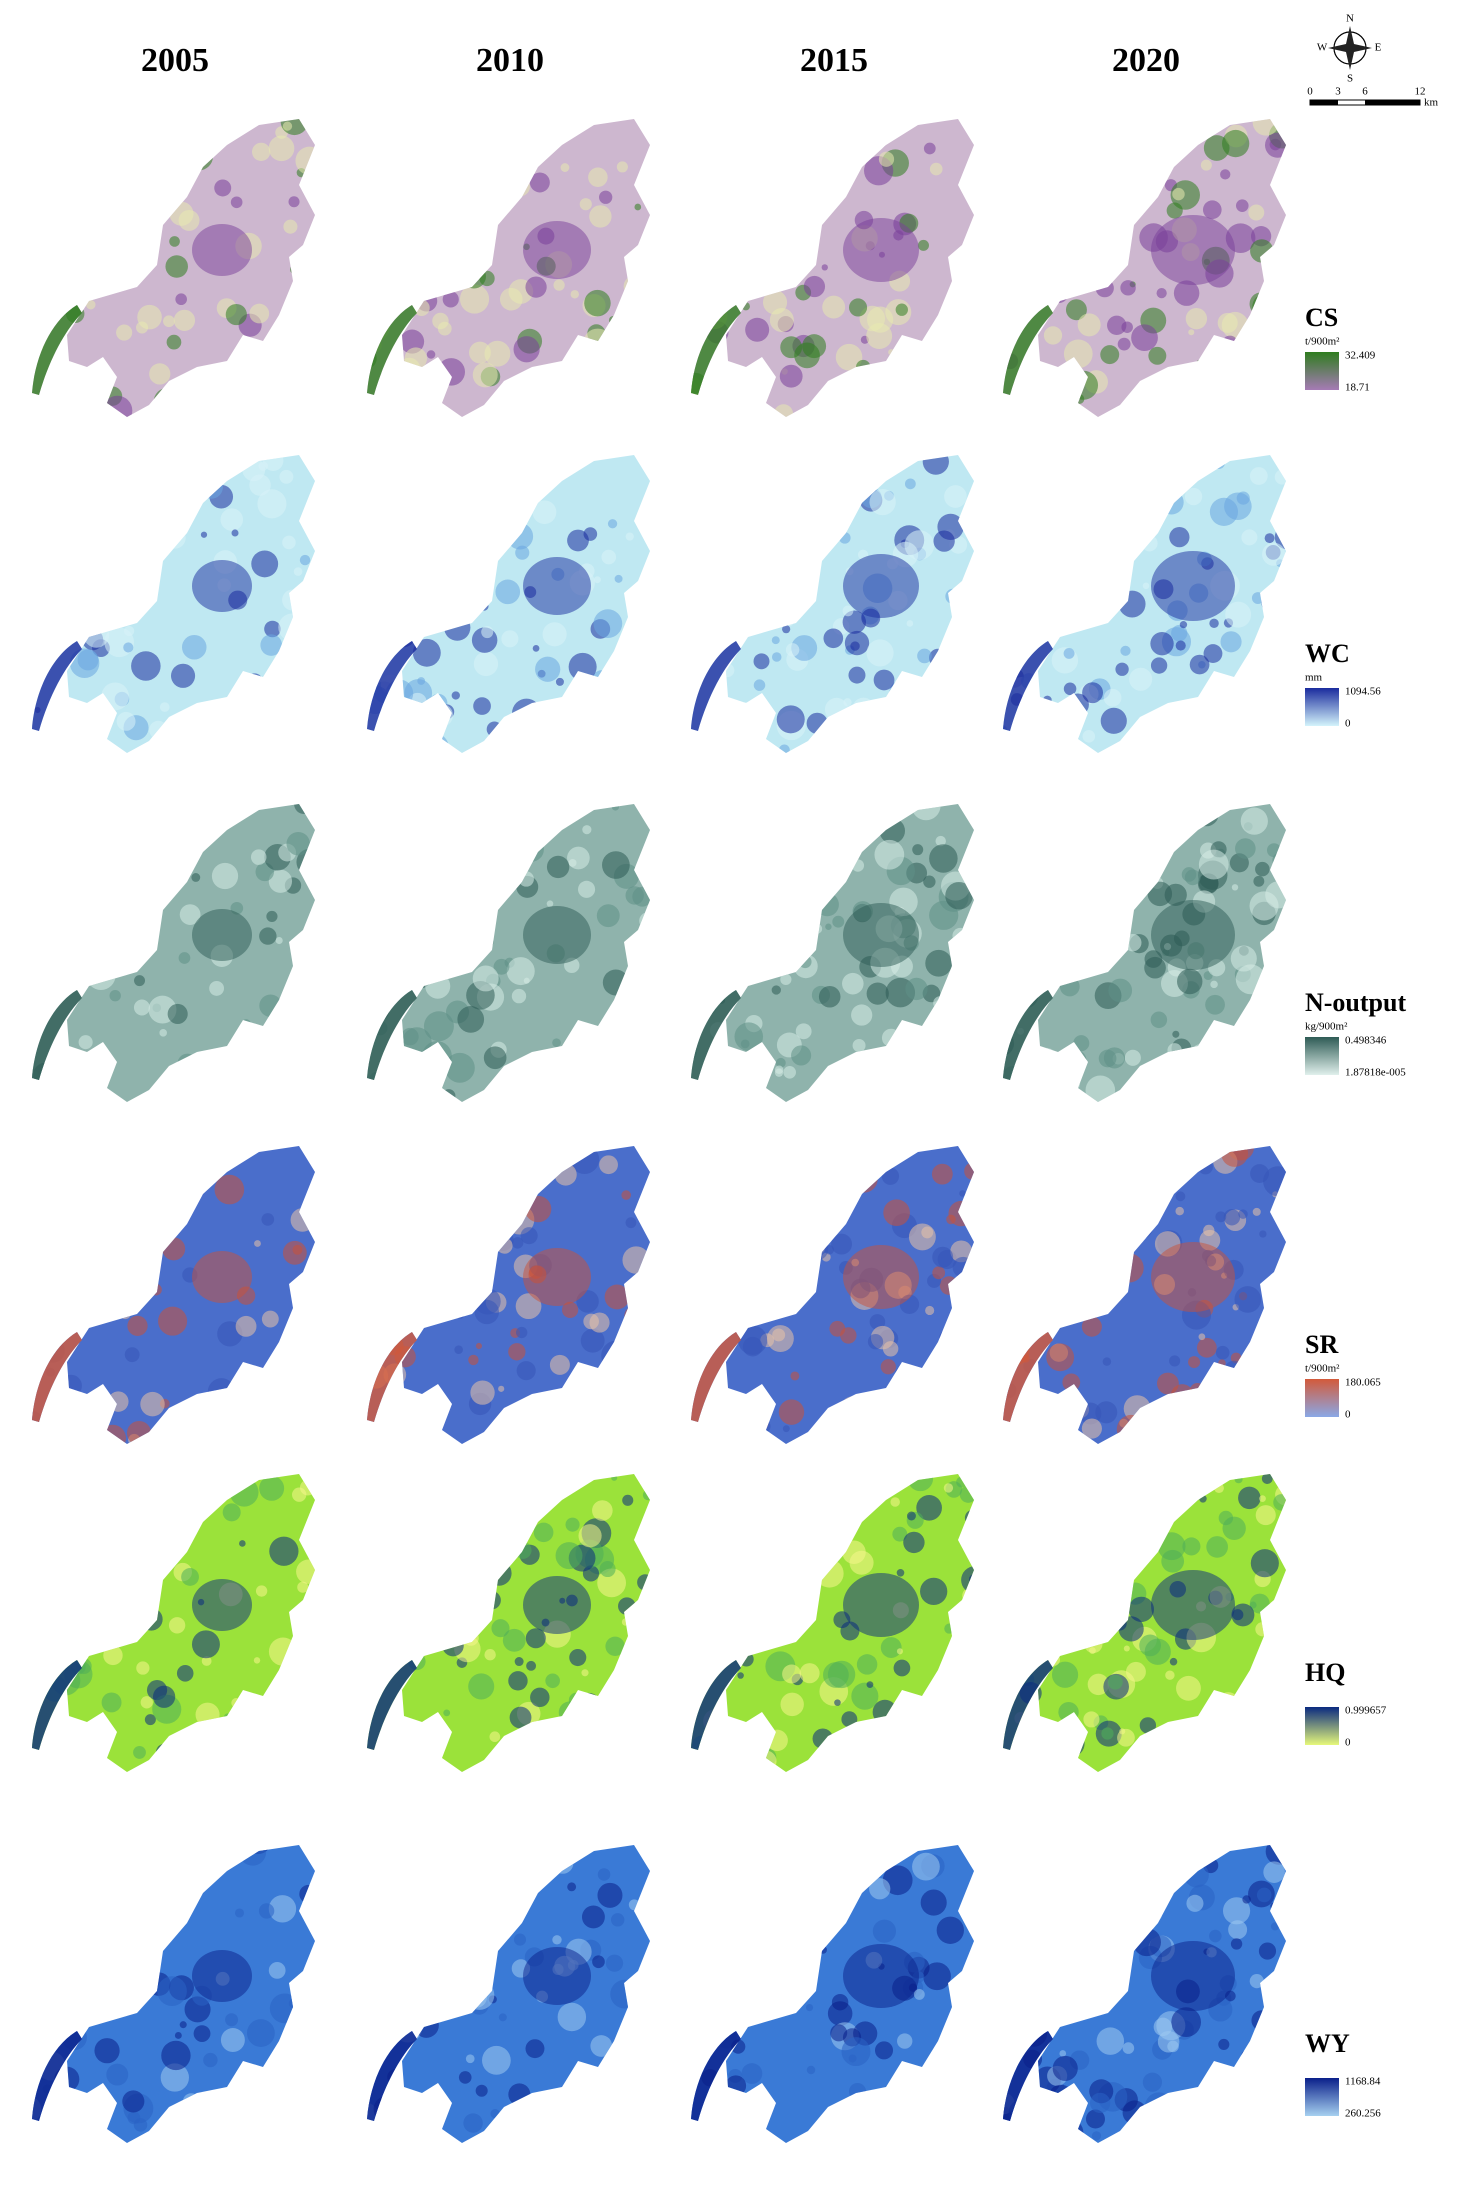 This screenshot has height=2193, width=1460. What do you see at coordinates (1431, 103) in the screenshot?
I see `scale-unit: km` at bounding box center [1431, 103].